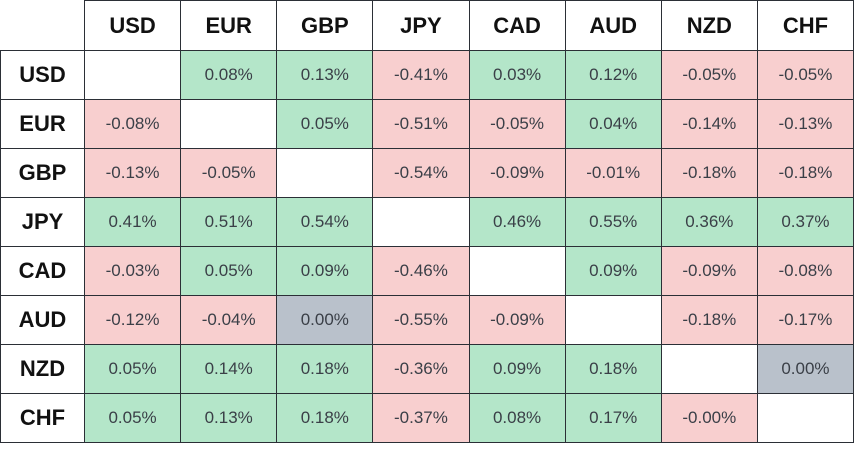  I want to click on header-row: USD EUR GBP JPY CAD AUD NZD CHF, so click(427, 25).